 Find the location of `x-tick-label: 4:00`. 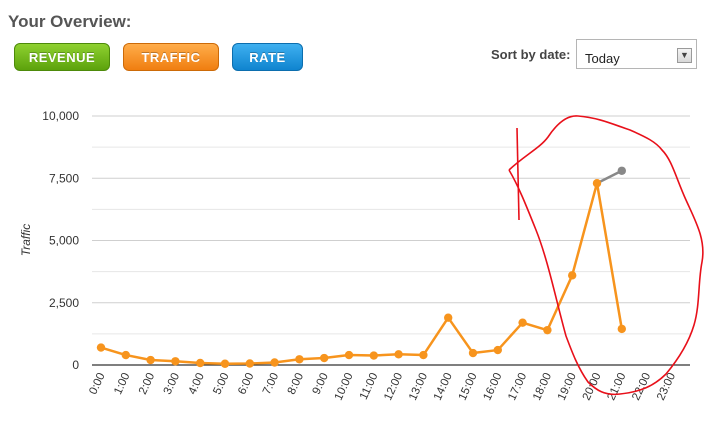

x-tick-label: 4:00 is located at coordinates (197, 383).